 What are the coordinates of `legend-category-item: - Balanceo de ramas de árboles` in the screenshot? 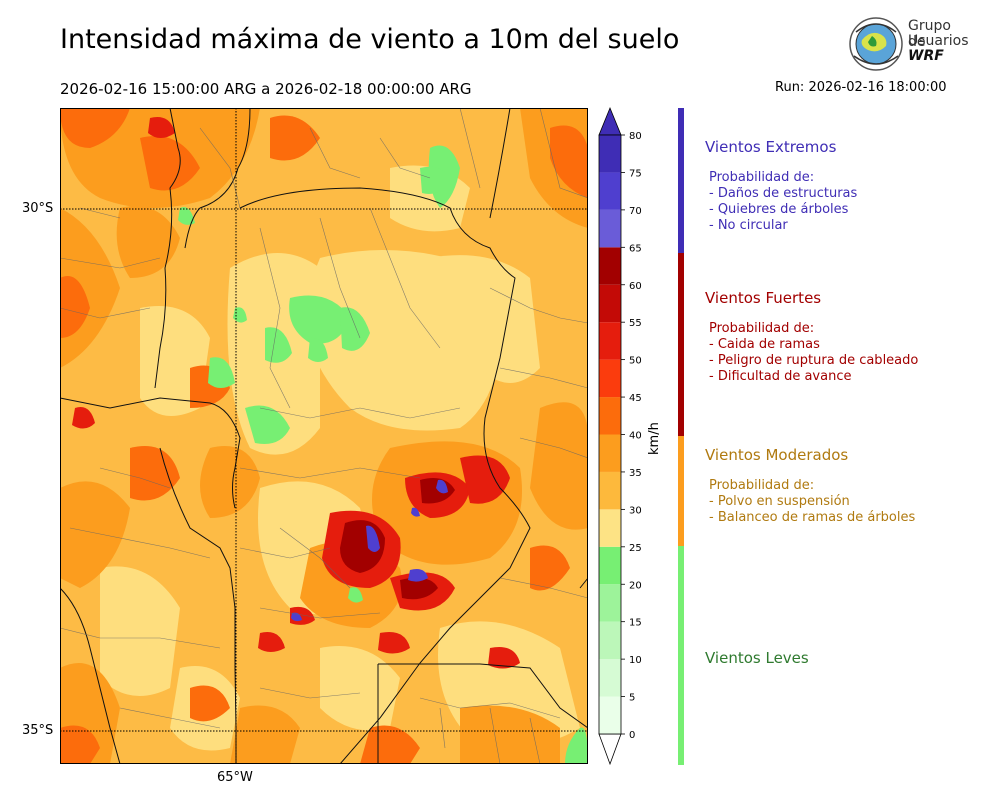 It's located at (812, 517).